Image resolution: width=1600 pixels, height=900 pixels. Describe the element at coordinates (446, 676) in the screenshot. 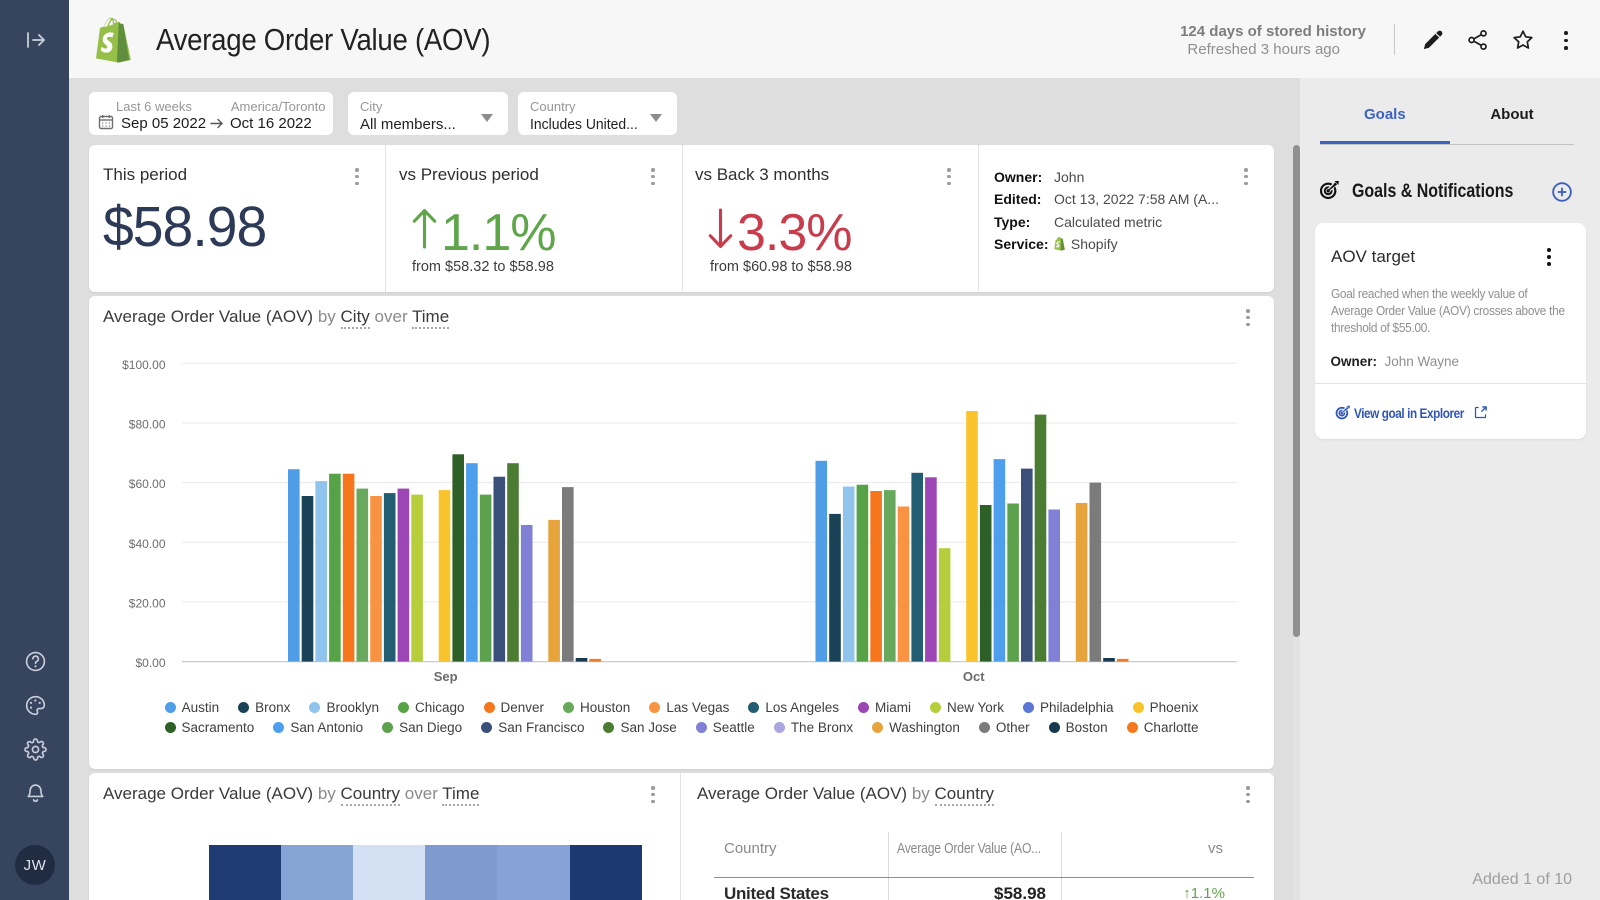

I see `svg-text: Sep` at that location.